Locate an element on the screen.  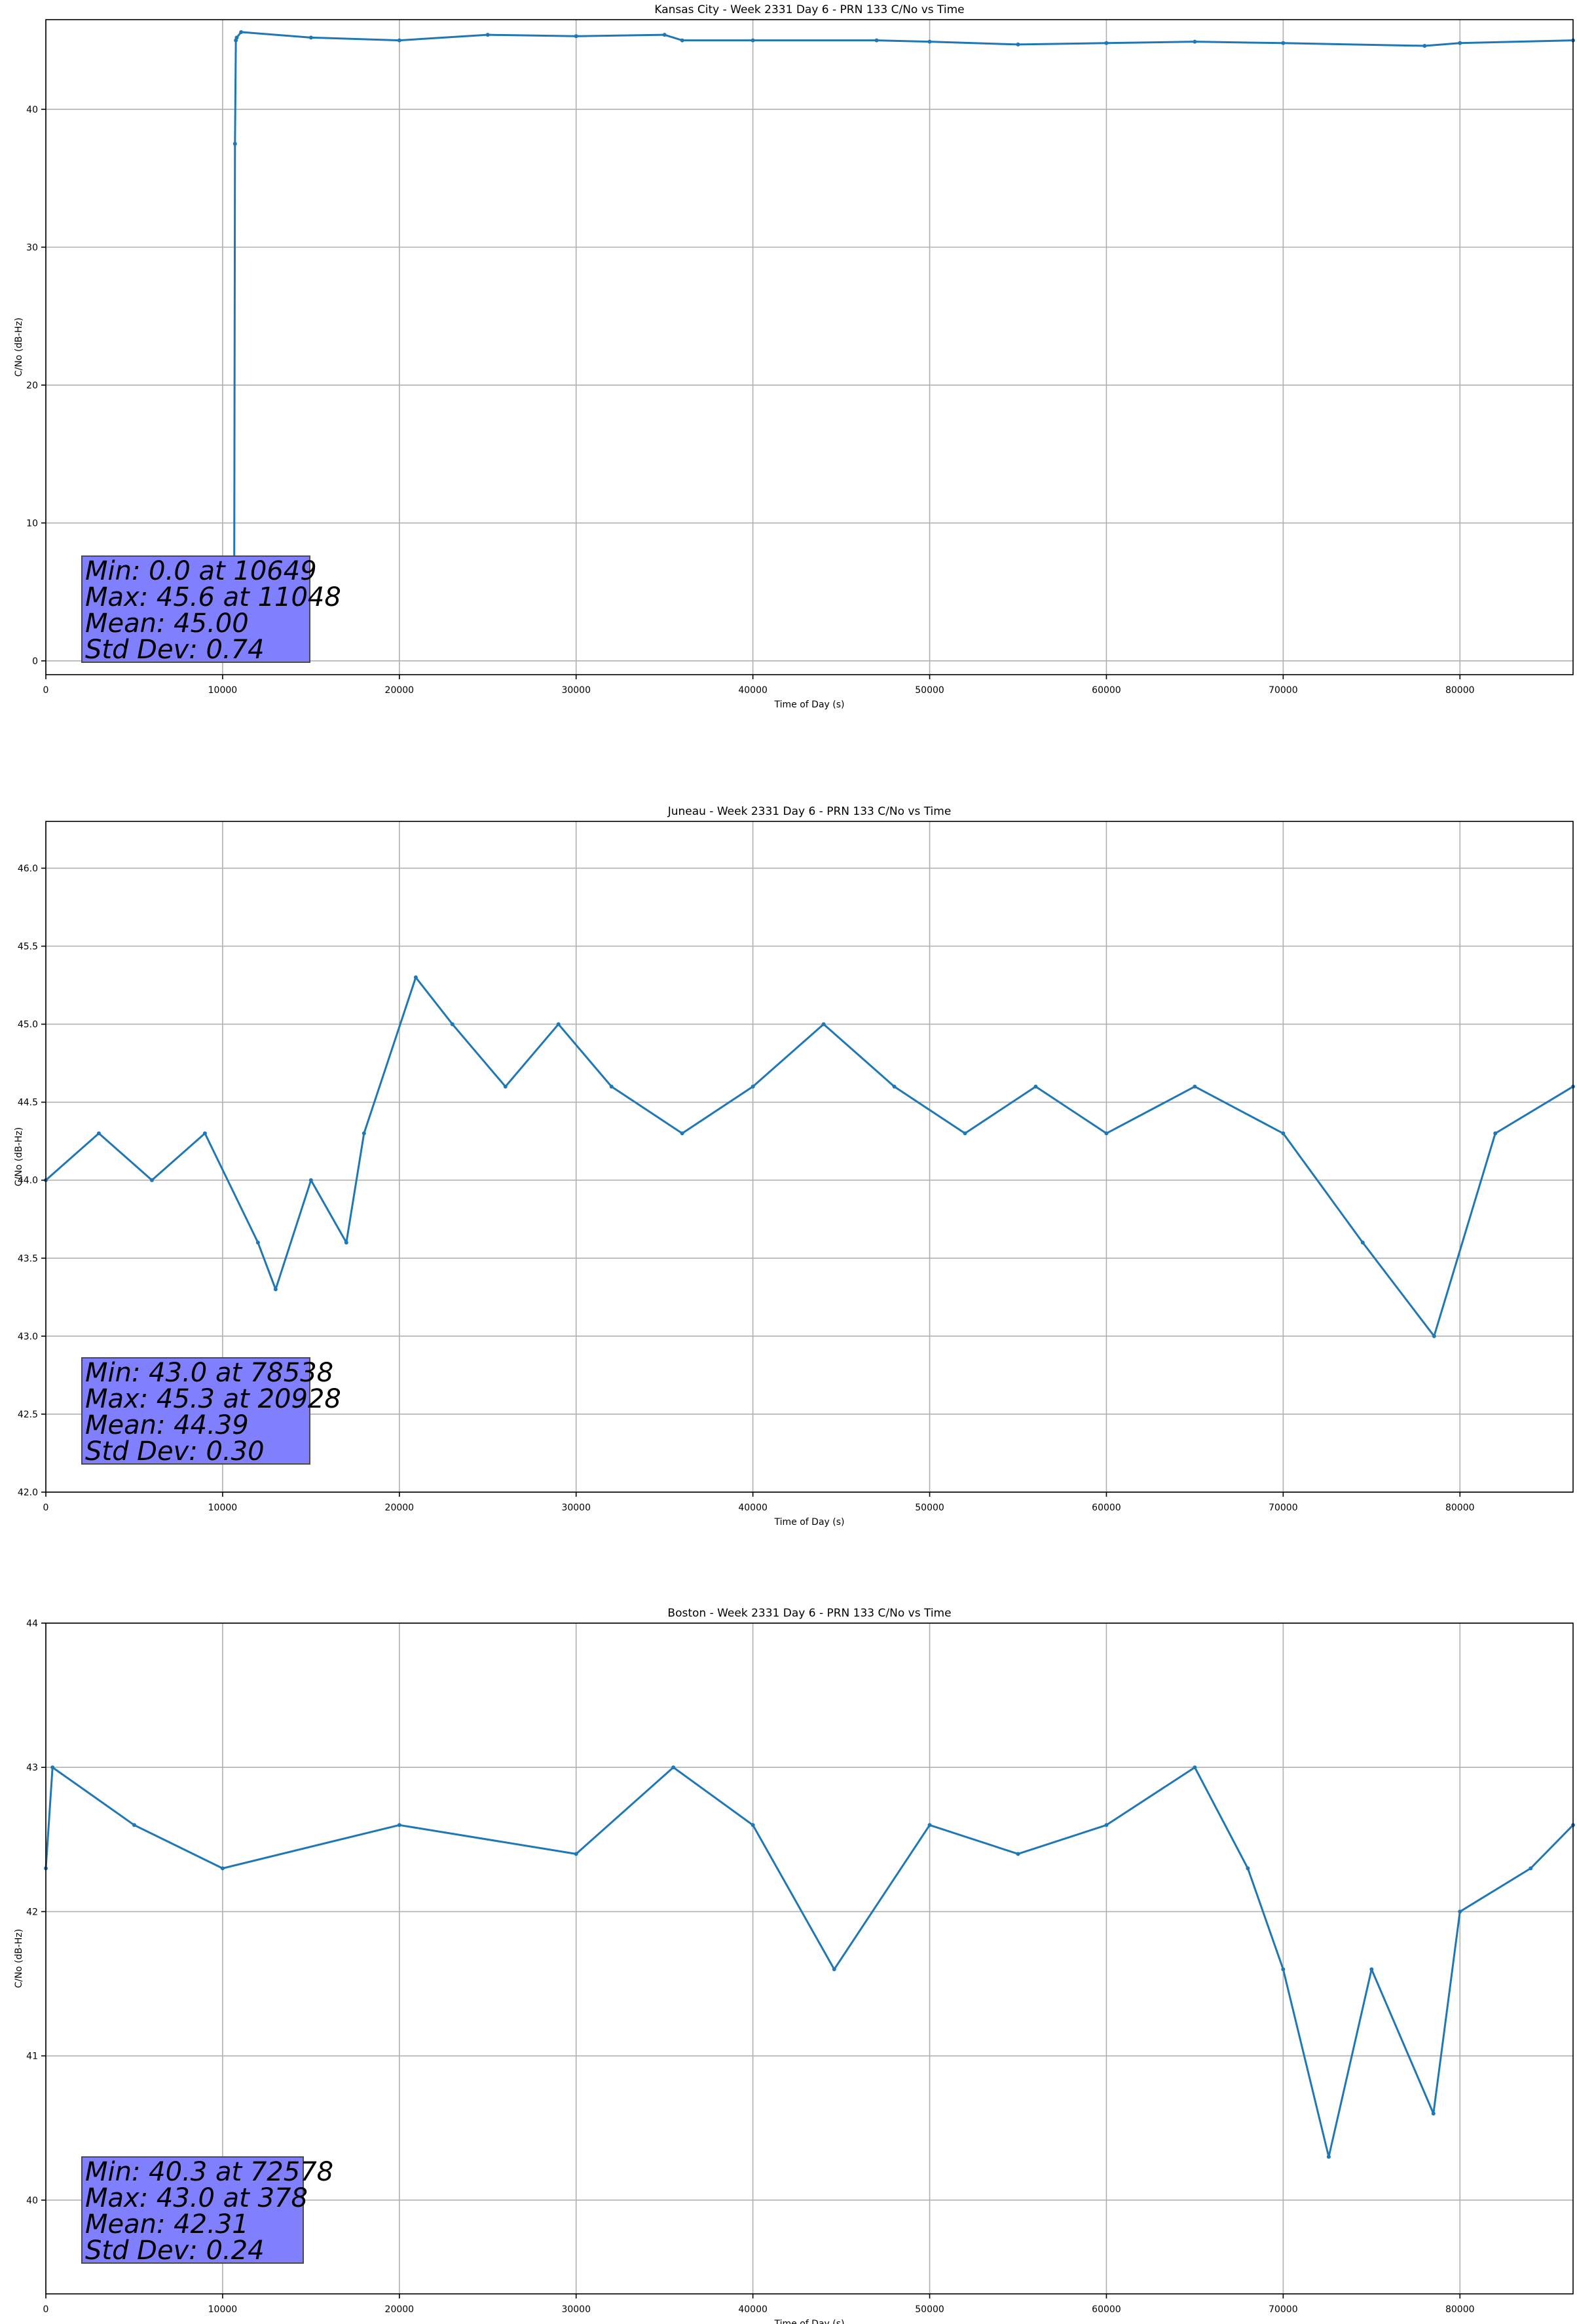
stats-std: Std Dev: 0.30 is located at coordinates (175, 1451).